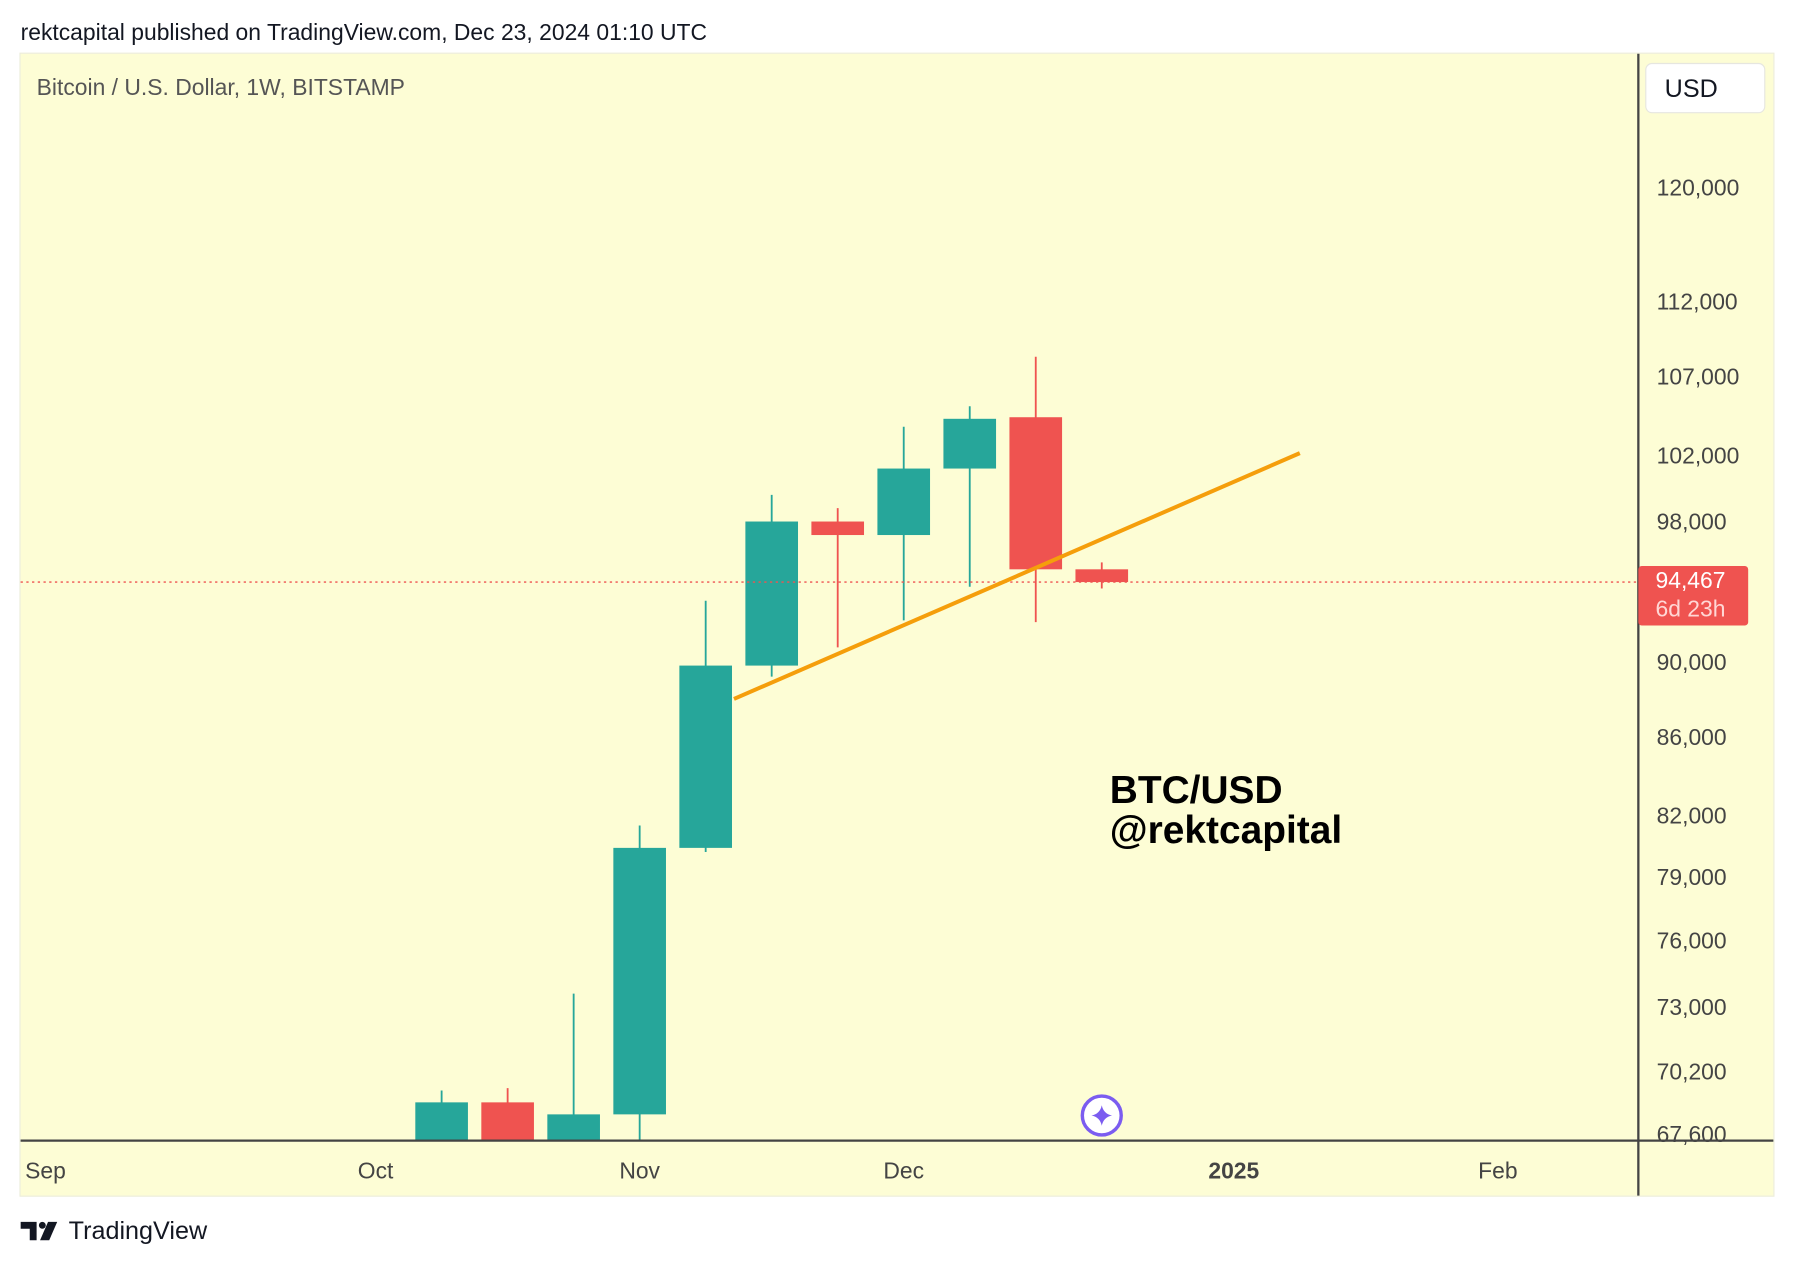  I want to click on tradingview-logo-icon, so click(39, 1231).